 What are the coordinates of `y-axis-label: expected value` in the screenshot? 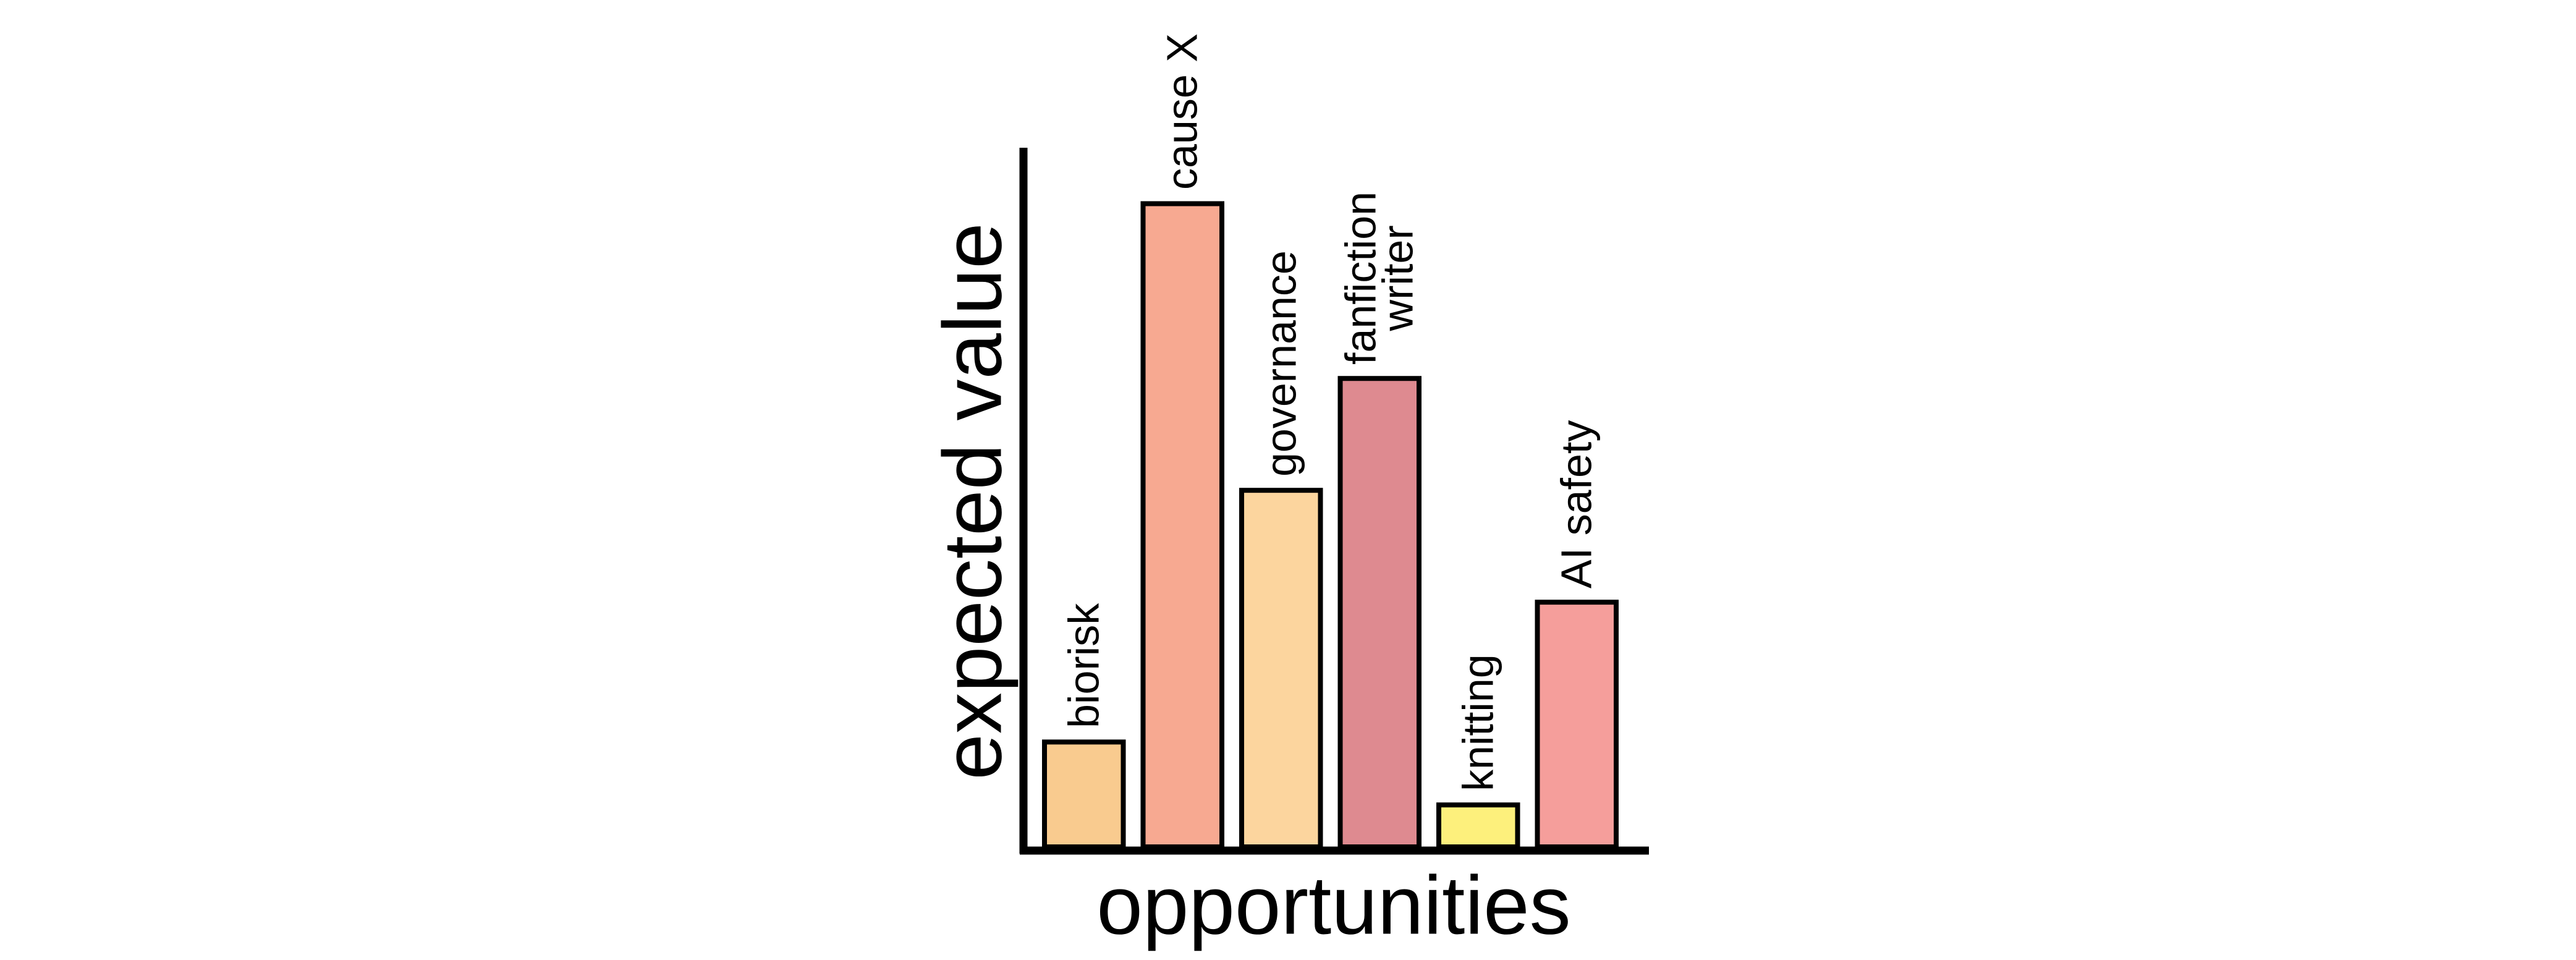 It's located at (972, 502).